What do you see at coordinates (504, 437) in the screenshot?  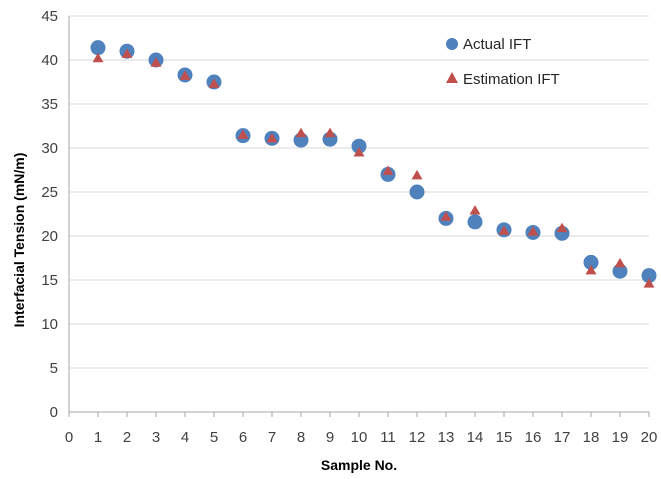 I see `x-tick-label: 15` at bounding box center [504, 437].